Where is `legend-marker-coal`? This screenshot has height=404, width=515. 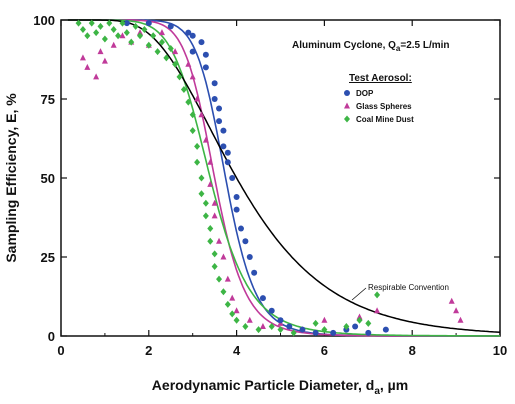 legend-marker-coal is located at coordinates (347, 119).